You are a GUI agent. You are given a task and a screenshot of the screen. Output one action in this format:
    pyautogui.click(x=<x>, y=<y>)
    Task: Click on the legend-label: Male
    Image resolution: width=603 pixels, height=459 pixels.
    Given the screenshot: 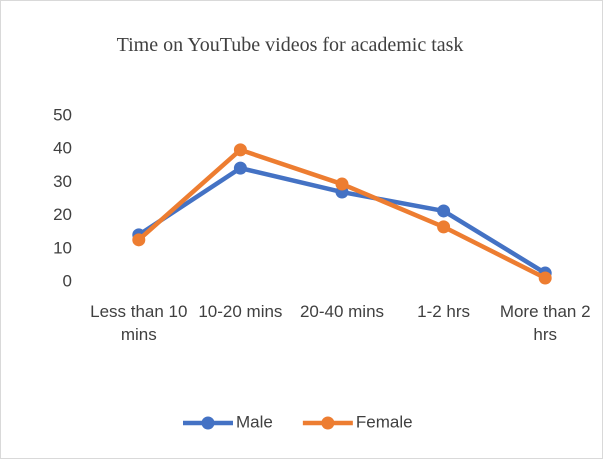 What is the action you would take?
    pyautogui.click(x=254, y=421)
    